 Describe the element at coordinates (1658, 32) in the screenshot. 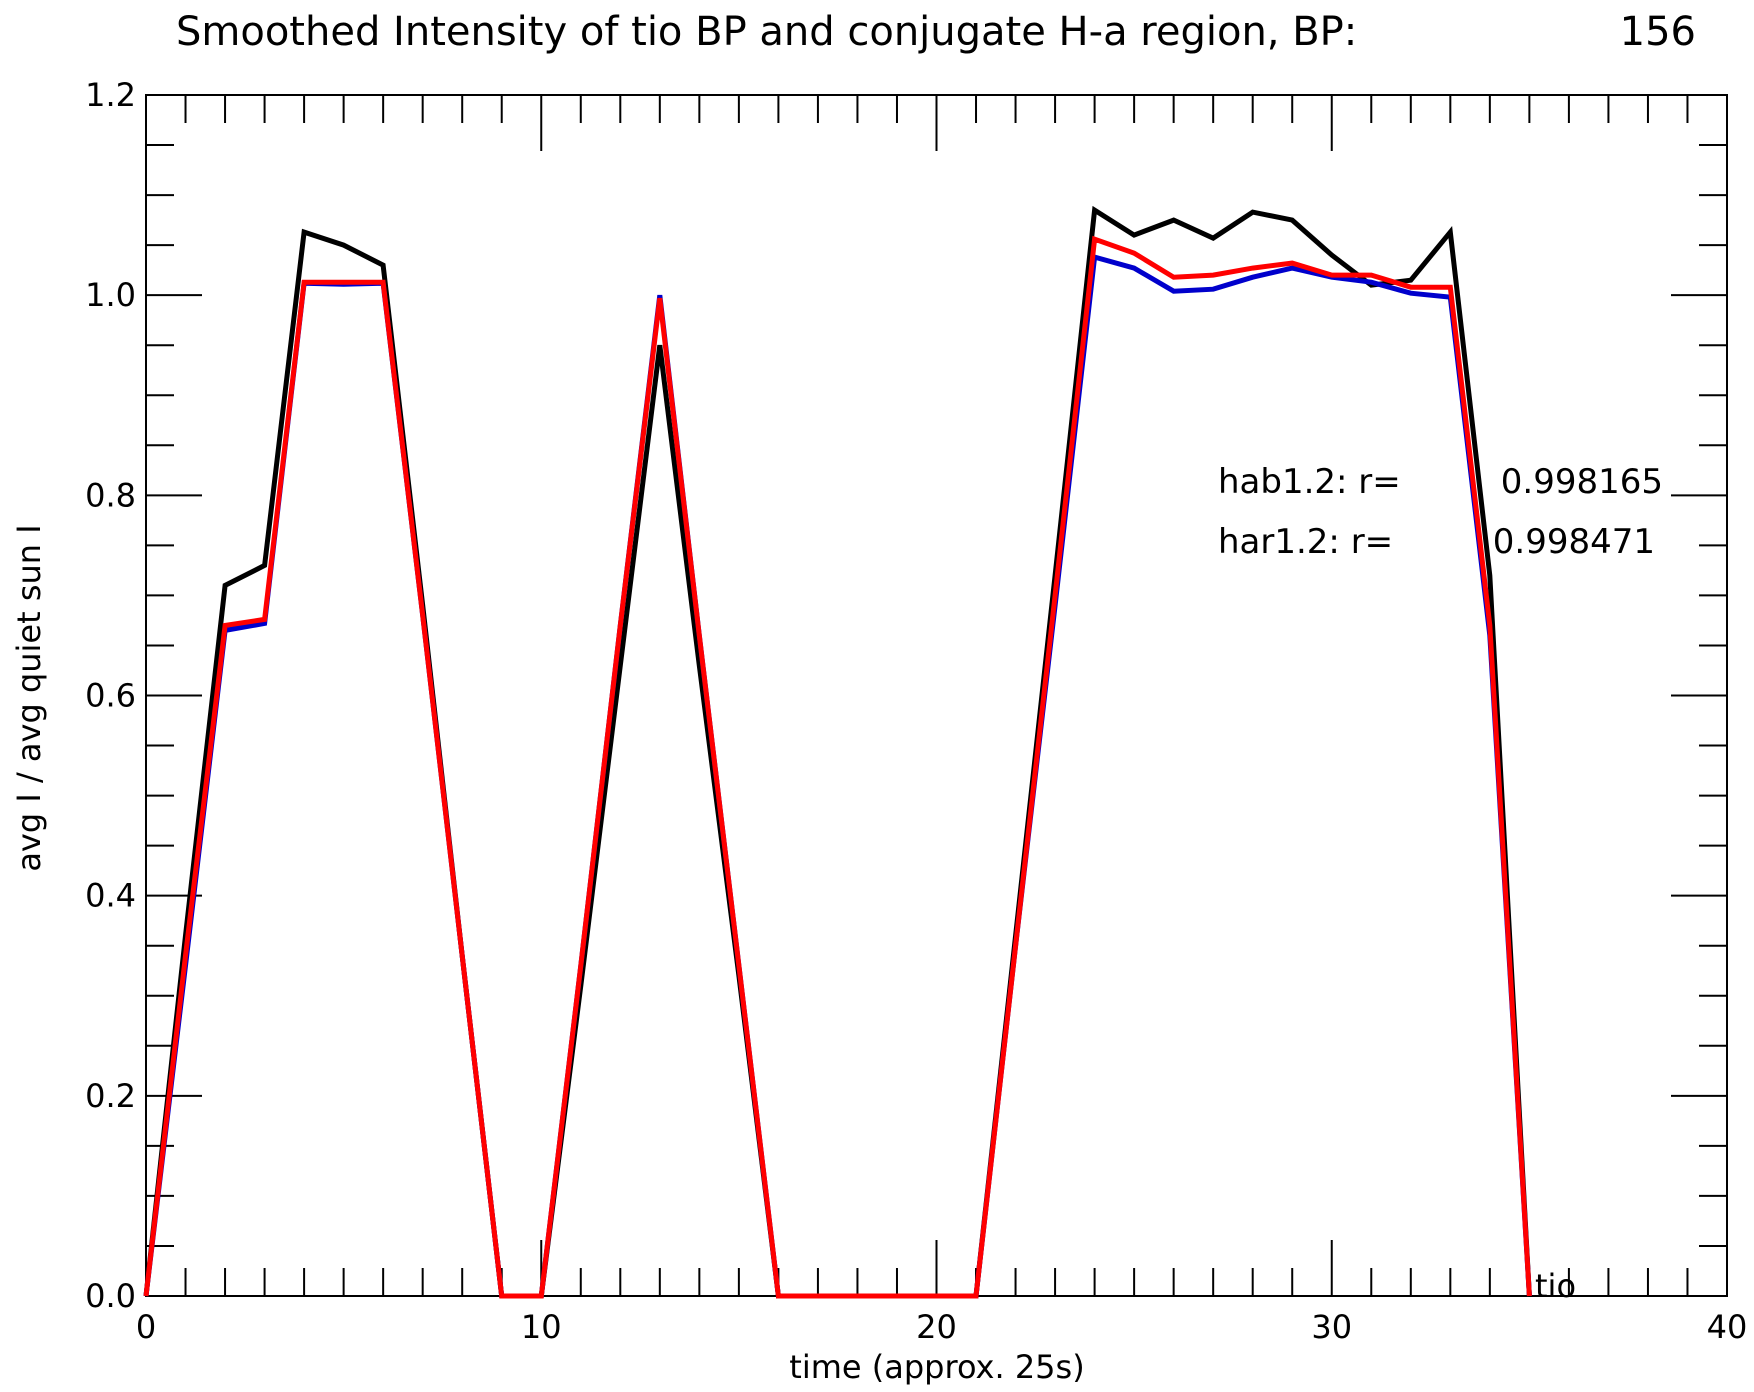

I see `chart-title-value: 156` at that location.